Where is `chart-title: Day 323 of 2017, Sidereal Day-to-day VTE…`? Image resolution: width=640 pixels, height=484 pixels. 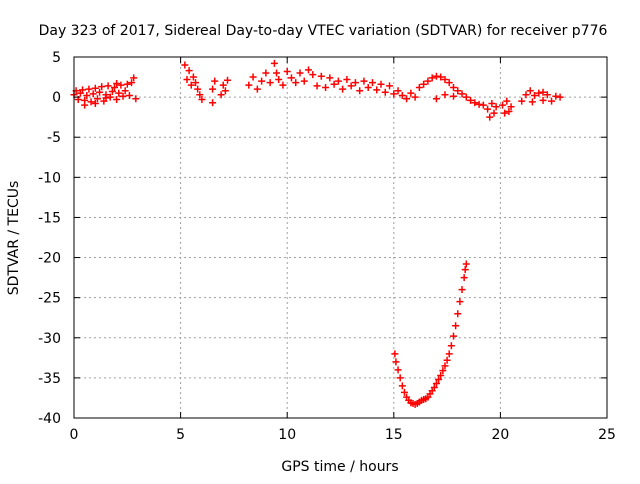 chart-title: Day 323 of 2017, Sidereal Day-to-day VTE… is located at coordinates (323, 31).